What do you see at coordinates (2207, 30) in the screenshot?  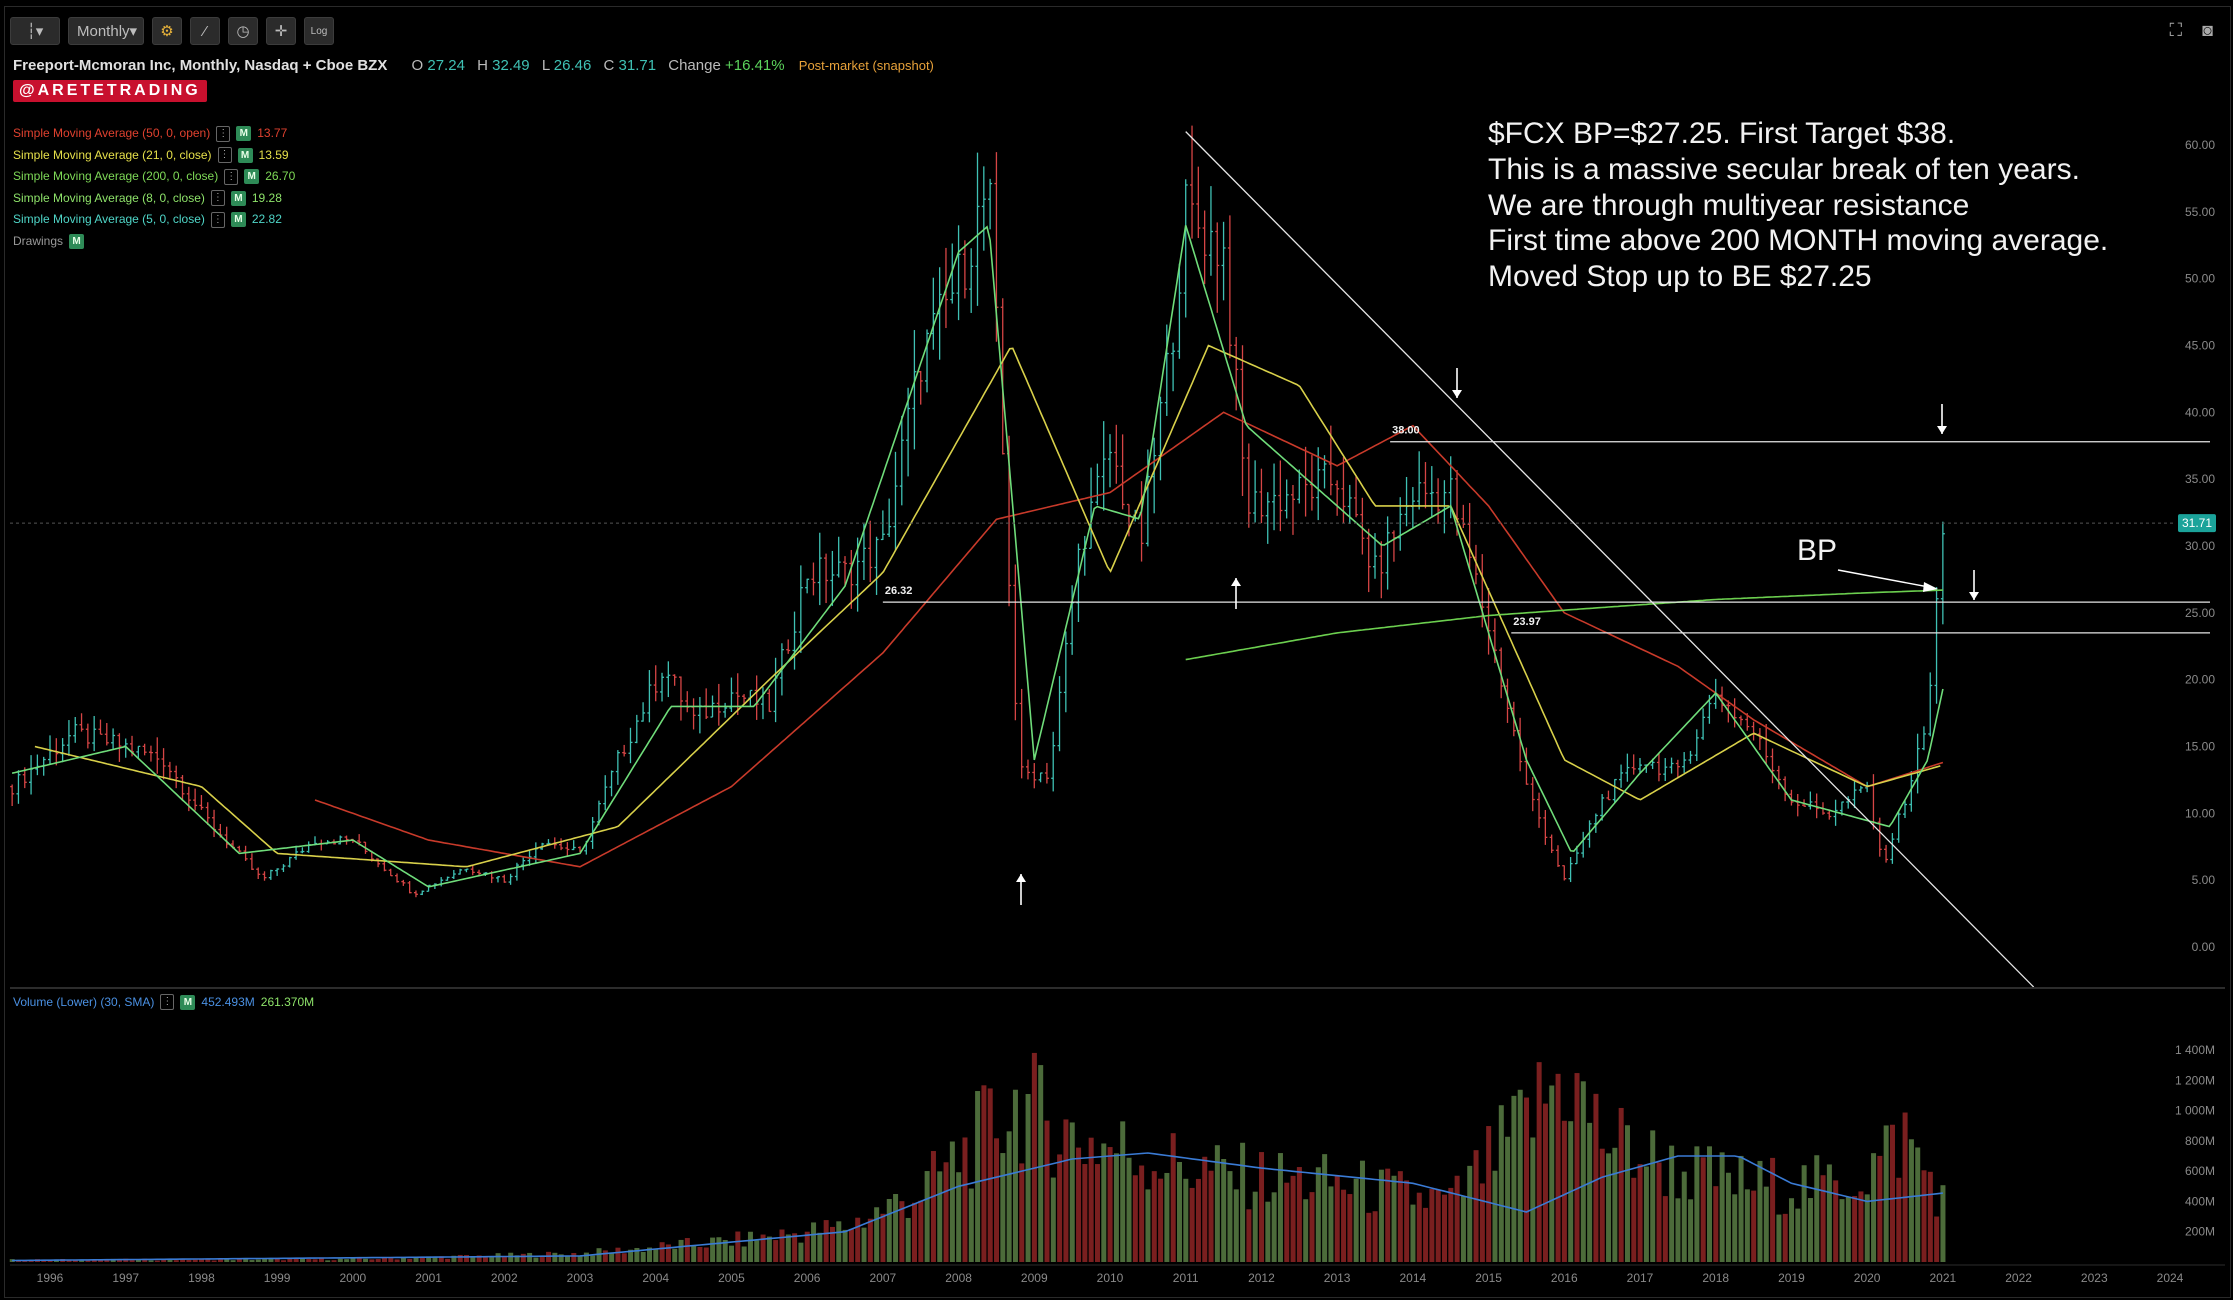 I see `camera-icon: ◙` at bounding box center [2207, 30].